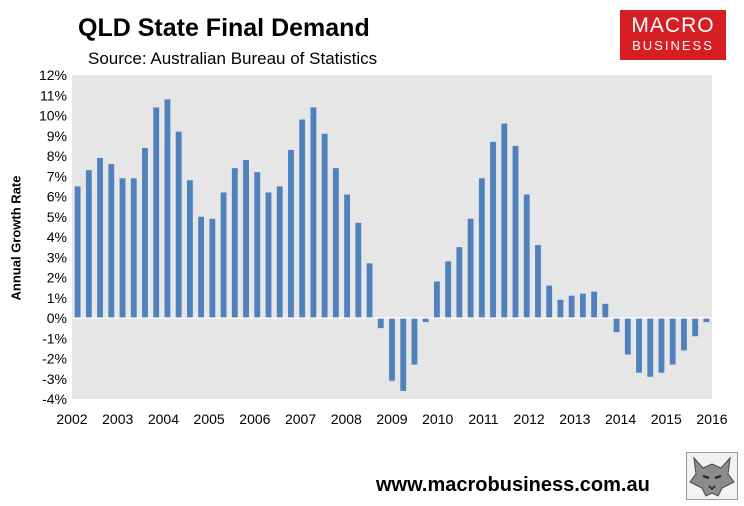 The width and height of the screenshot is (744, 506). Describe the element at coordinates (209, 419) in the screenshot. I see `x-tick-label: 2005` at that location.